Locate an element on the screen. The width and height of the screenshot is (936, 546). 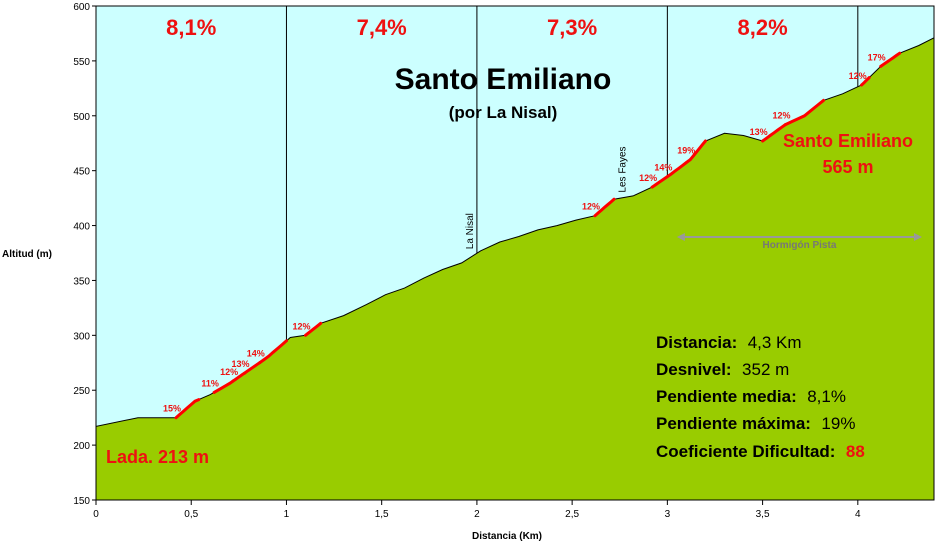
steep-segment-label: 19% is located at coordinates (686, 151).